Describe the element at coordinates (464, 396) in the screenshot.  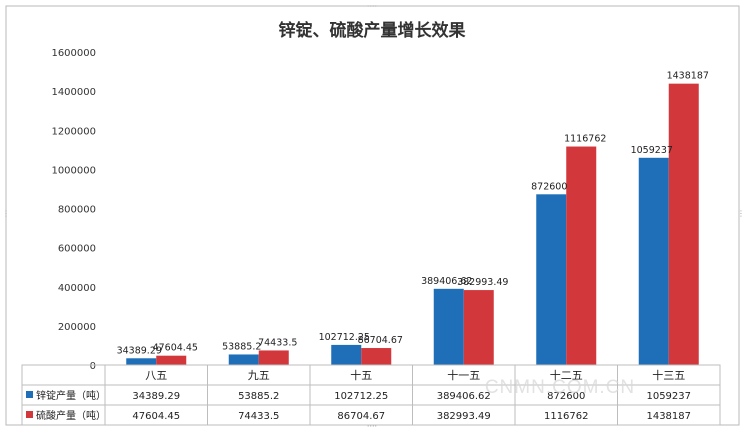
I see `data-table-cell: 389406.62` at that location.